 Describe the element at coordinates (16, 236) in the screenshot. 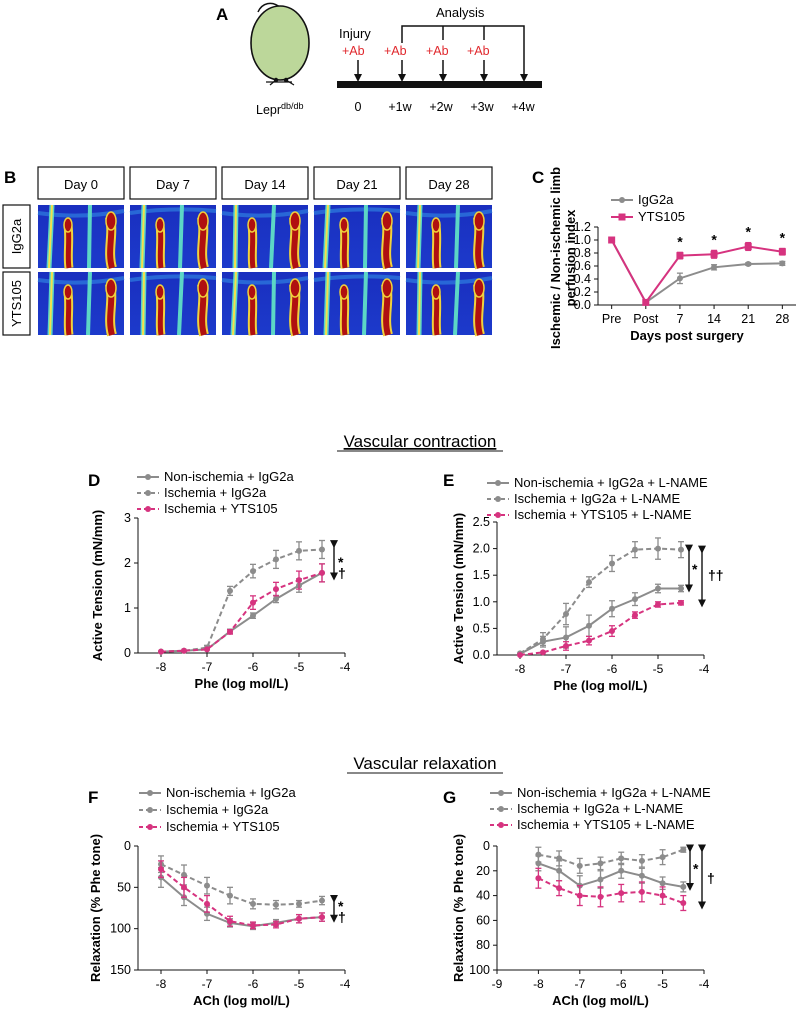

I see `row-label-0: IgG2a` at that location.